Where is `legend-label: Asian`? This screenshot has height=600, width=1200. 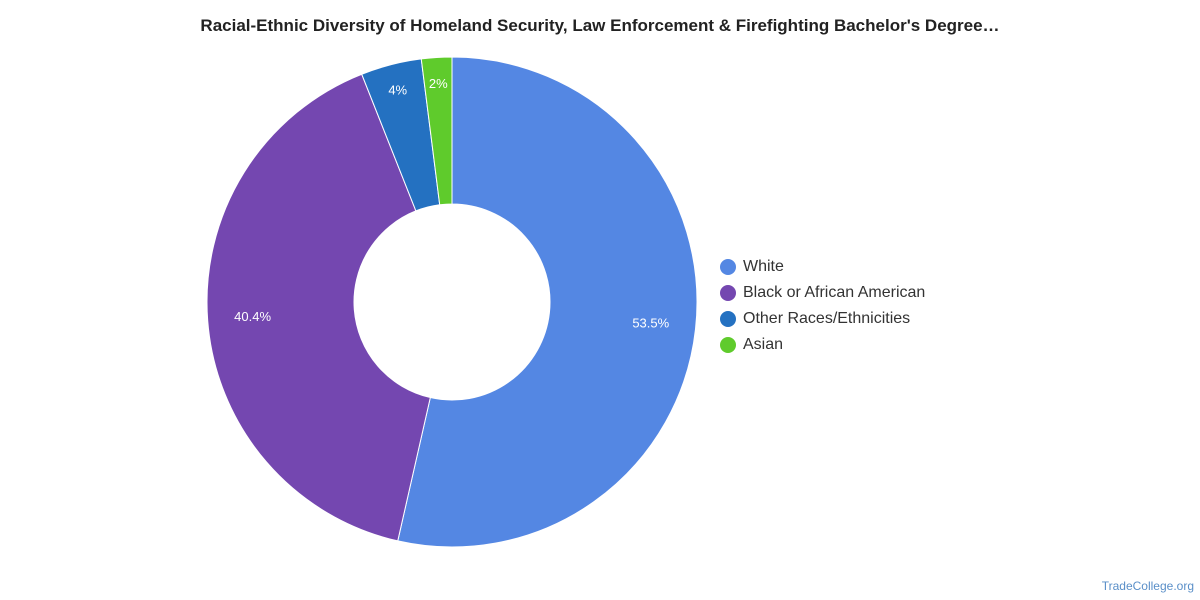 legend-label: Asian is located at coordinates (763, 344).